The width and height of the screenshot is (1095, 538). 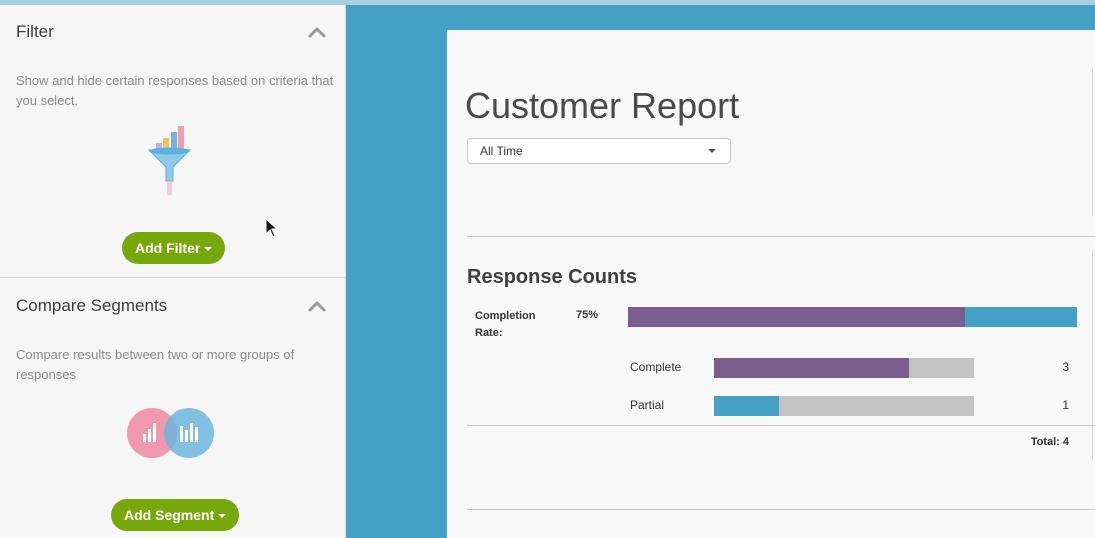 I want to click on section-title: Response Counts, so click(x=552, y=277).